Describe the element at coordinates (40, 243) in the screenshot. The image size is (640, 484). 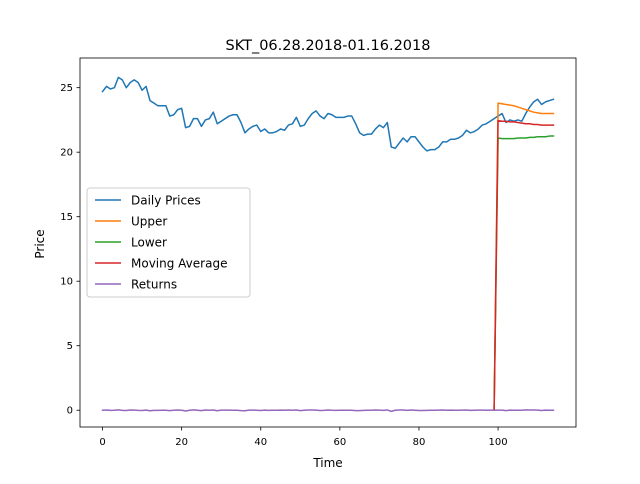
I see `y-axis-label: Price` at that location.